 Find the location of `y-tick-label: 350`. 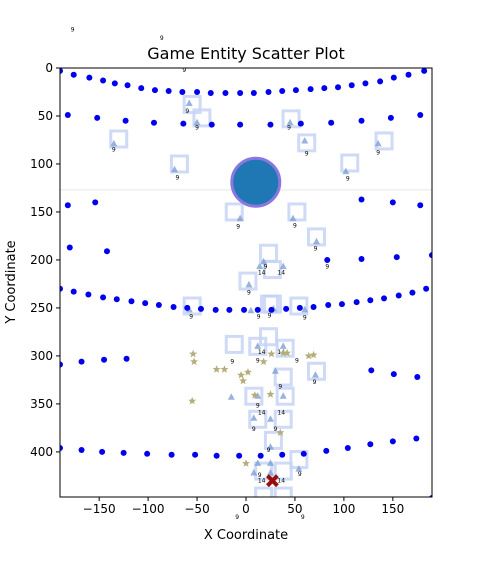

y-tick-label: 350 is located at coordinates (41, 404).